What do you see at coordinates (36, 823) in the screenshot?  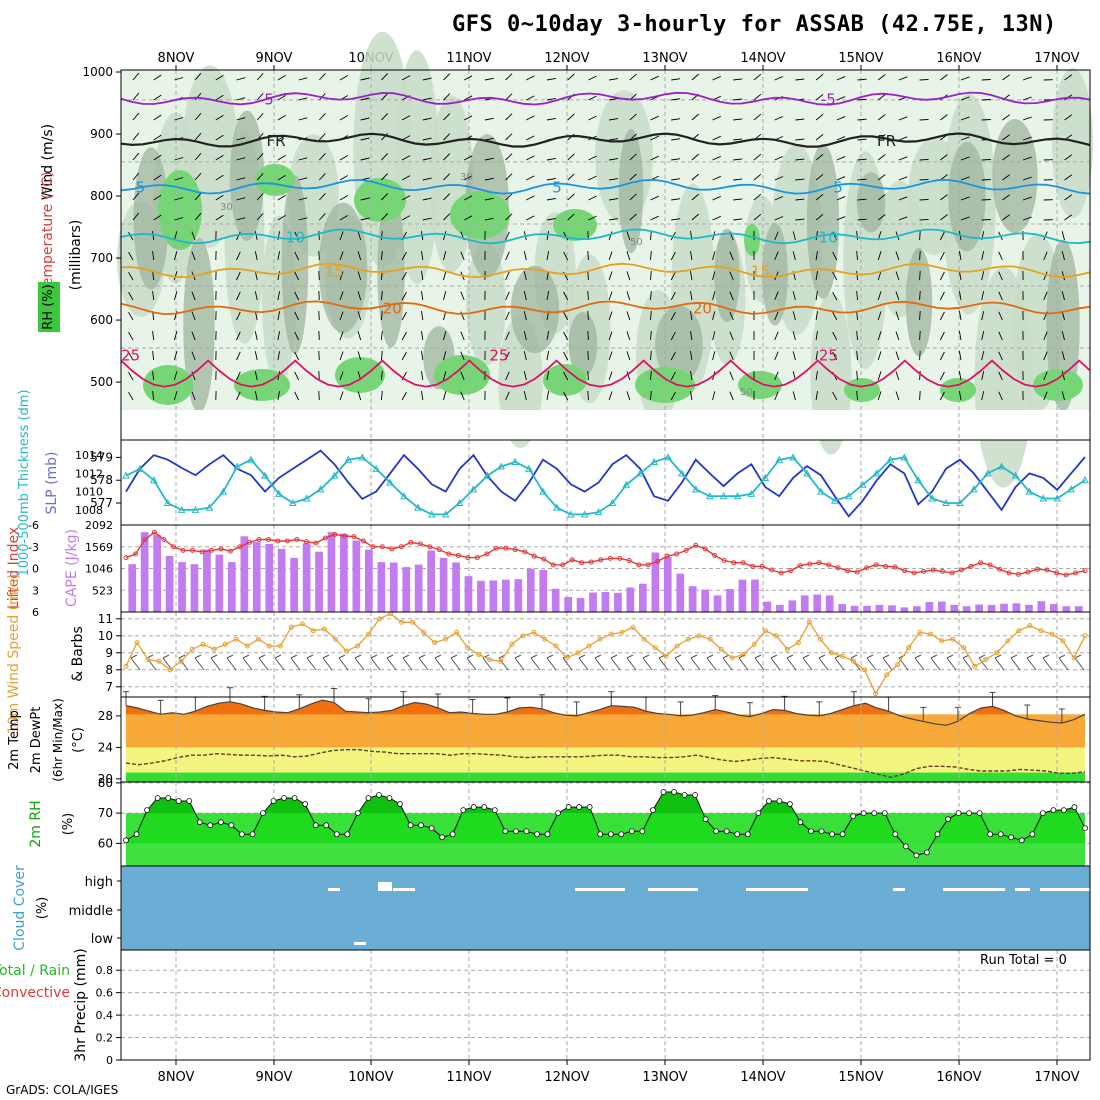 I see `axis-title-2m-rh: 2m RH` at bounding box center [36, 823].